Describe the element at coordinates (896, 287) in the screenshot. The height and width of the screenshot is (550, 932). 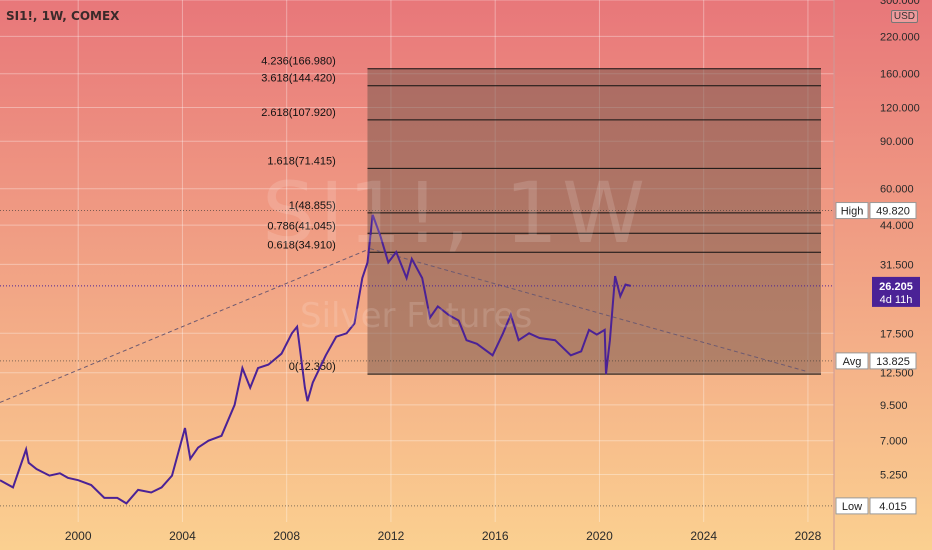
I see `last-price-value: 26.205` at that location.